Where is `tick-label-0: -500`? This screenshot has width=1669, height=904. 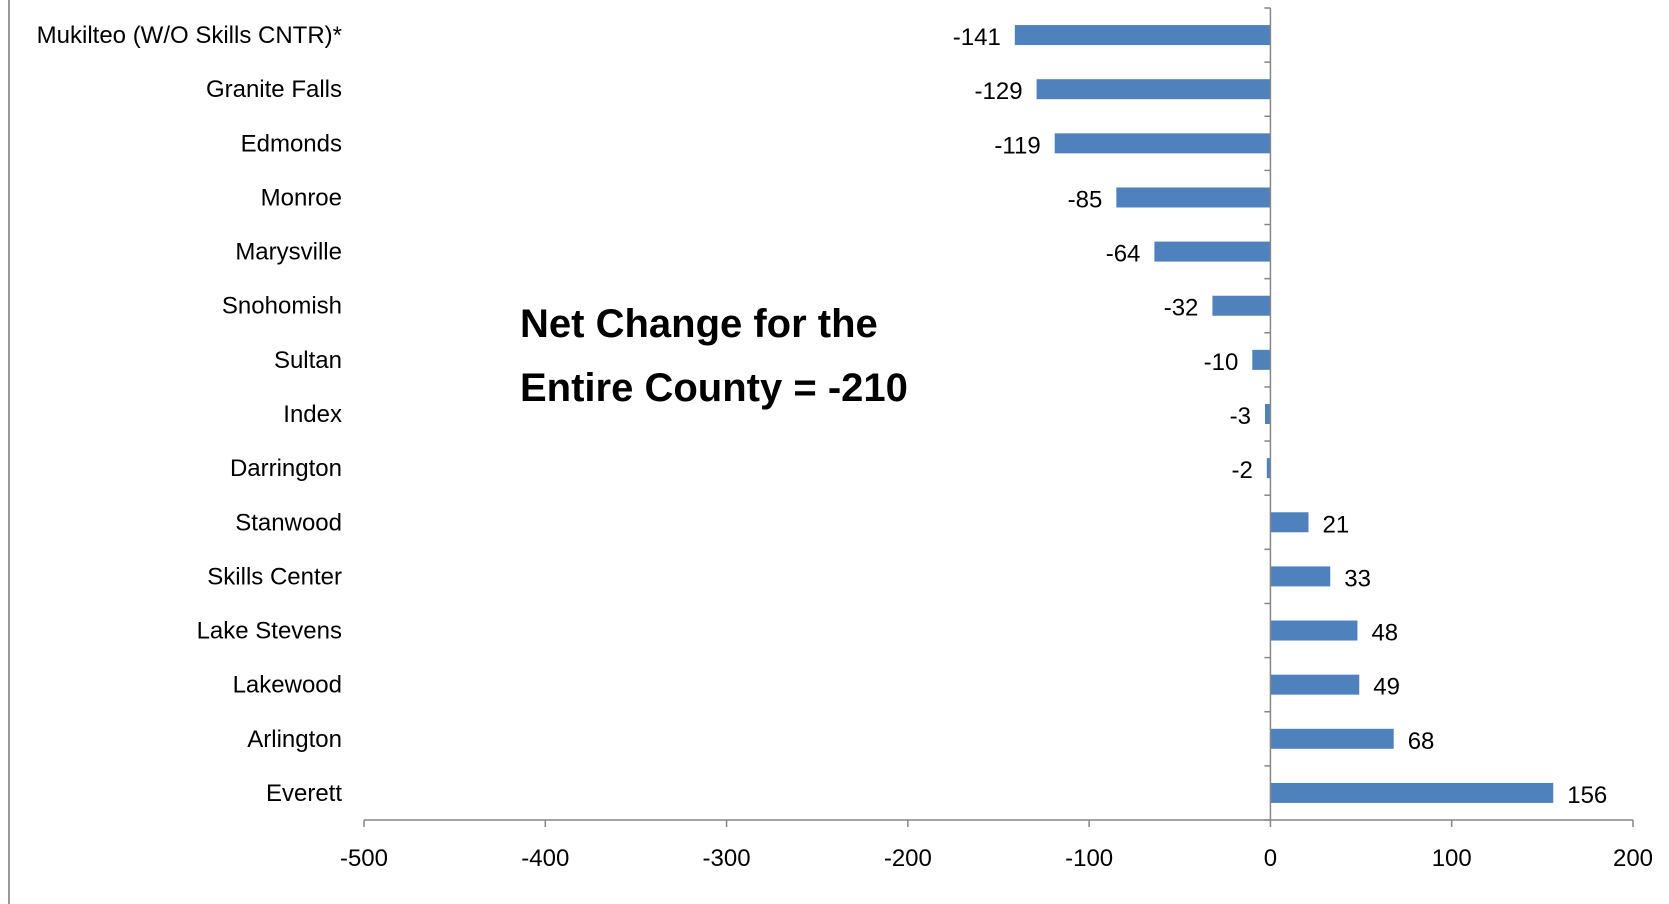
tick-label-0: -500 is located at coordinates (364, 858).